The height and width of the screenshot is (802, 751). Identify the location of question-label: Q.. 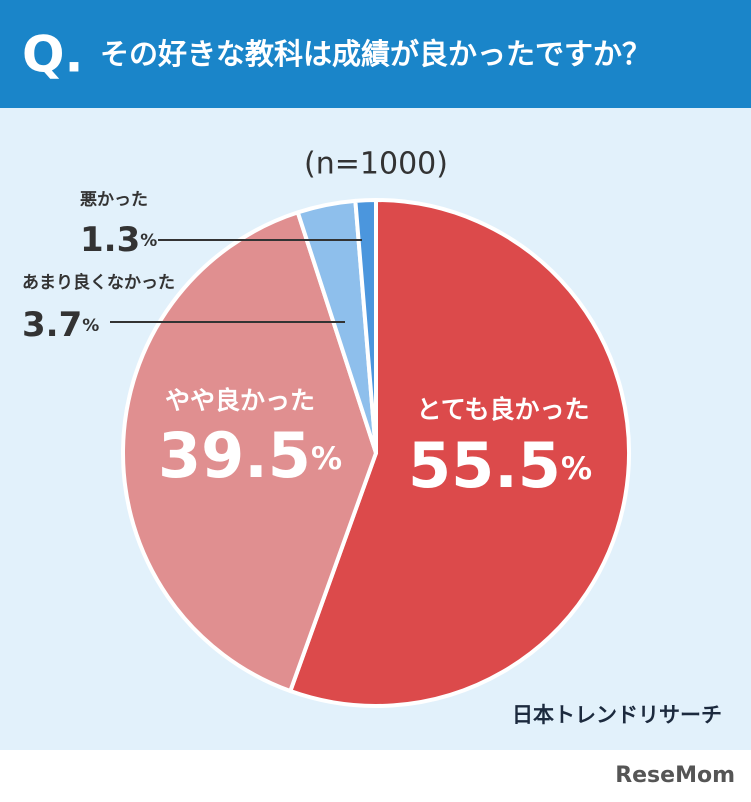
(53, 55).